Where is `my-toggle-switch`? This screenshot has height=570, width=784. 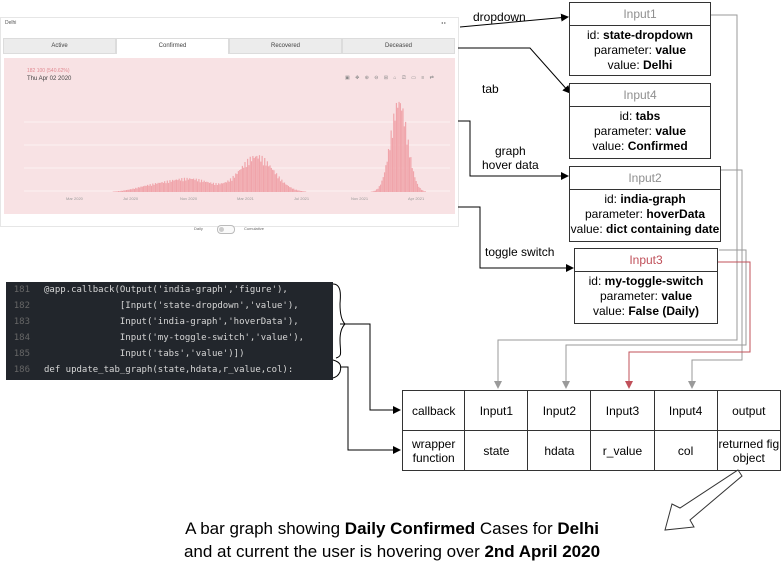
my-toggle-switch is located at coordinates (226, 229).